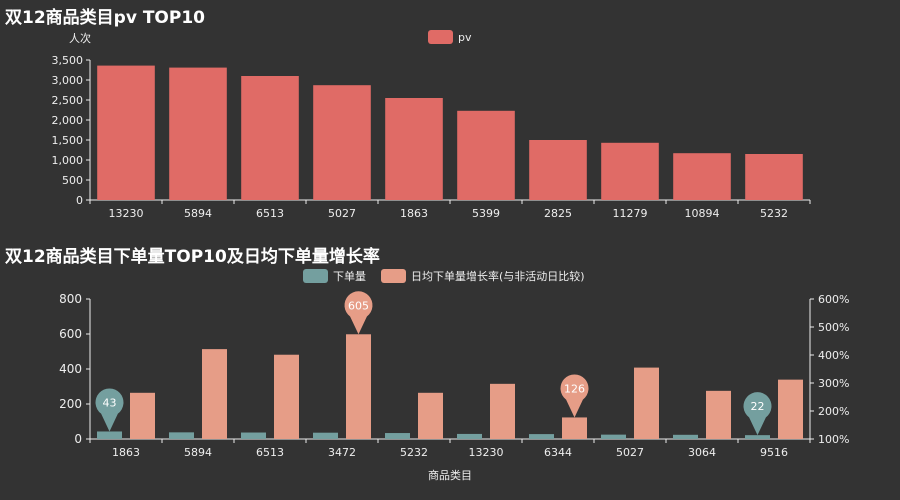 The width and height of the screenshot is (900, 500). Describe the element at coordinates (198, 213) in the screenshot. I see `pv-x-tick-label: 5894` at that location.